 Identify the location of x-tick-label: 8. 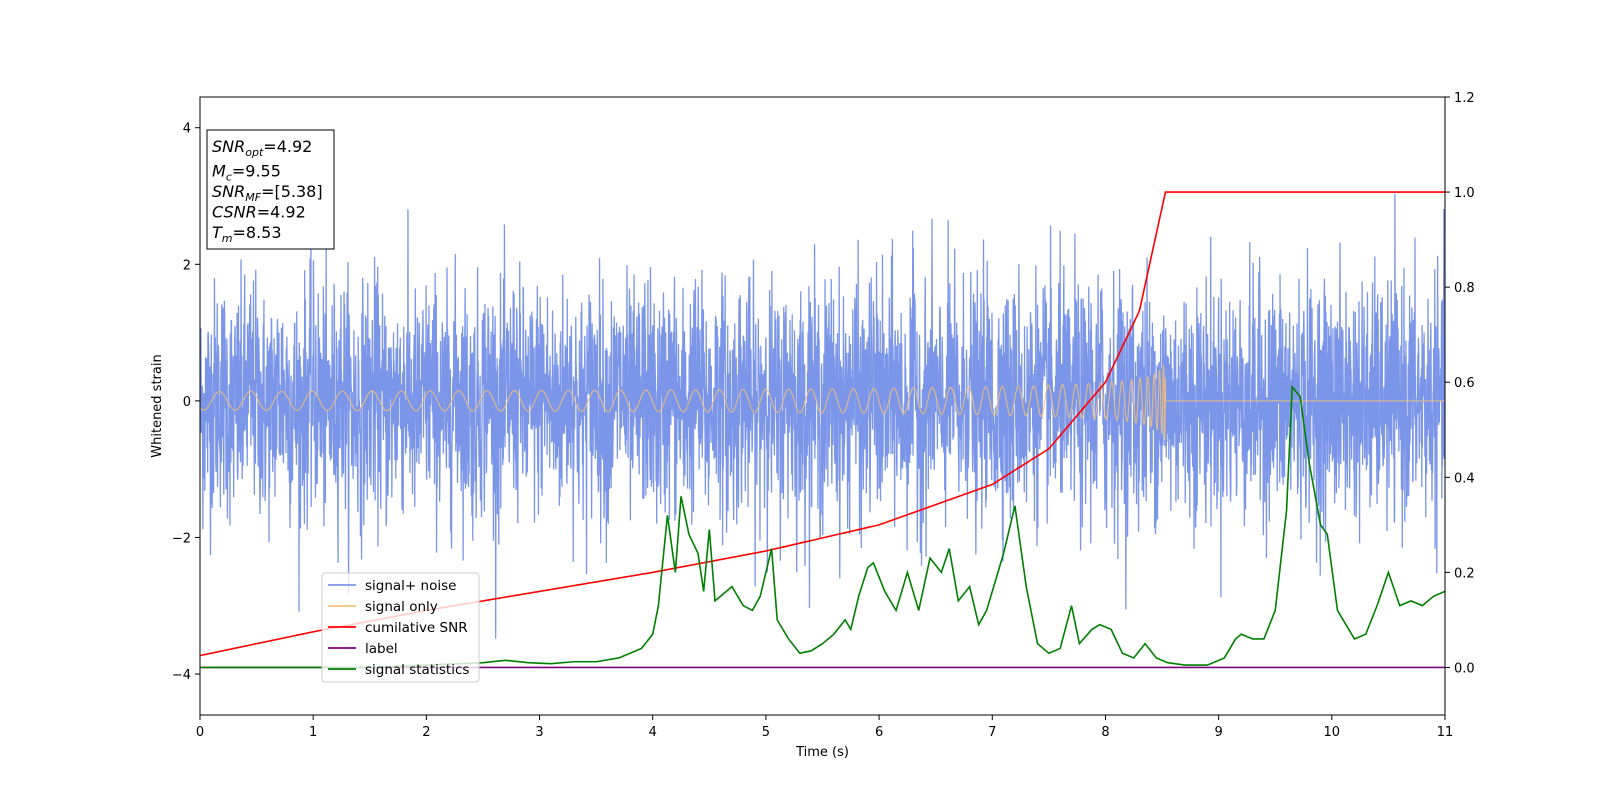
(1105, 732).